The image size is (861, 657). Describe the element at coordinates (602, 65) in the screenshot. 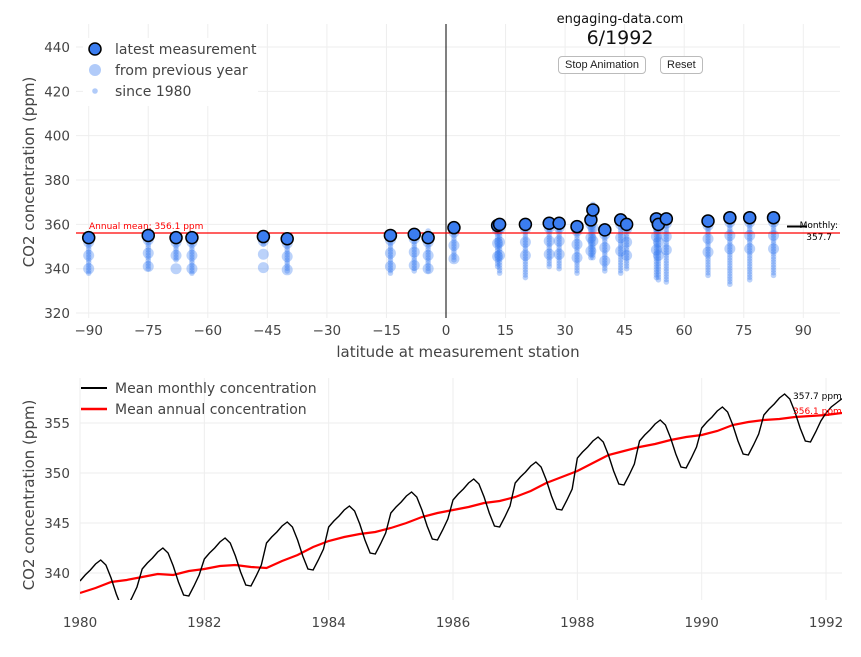

I see `stop-animation-button: Stop Animation` at that location.